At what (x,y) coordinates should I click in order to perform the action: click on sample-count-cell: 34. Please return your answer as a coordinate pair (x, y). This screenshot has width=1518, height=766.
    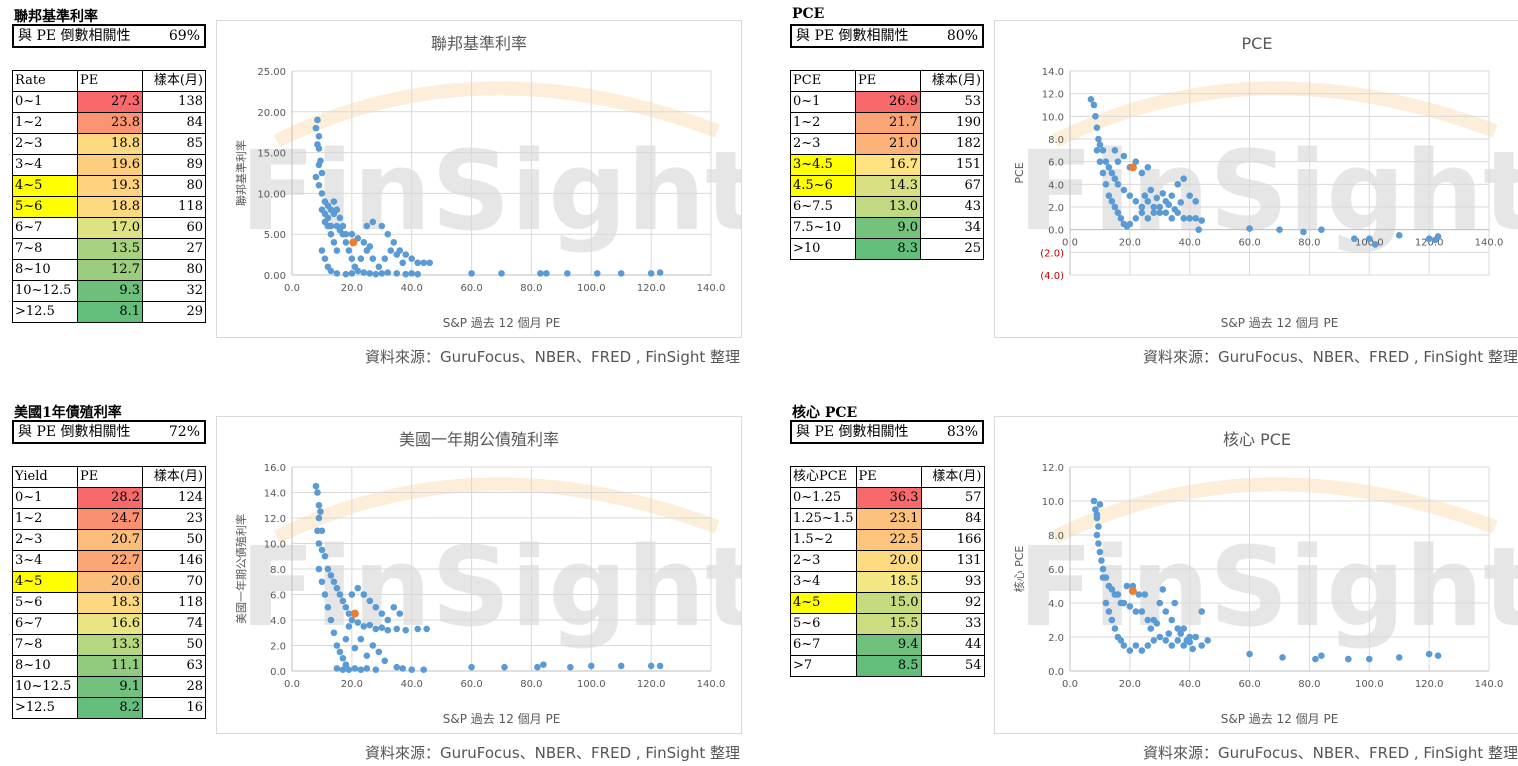
    Looking at the image, I should click on (952, 228).